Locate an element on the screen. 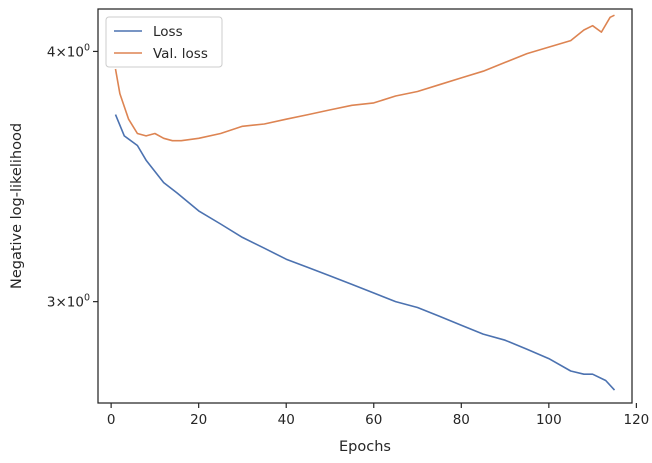  x-axis-label: Epochs is located at coordinates (365, 447).